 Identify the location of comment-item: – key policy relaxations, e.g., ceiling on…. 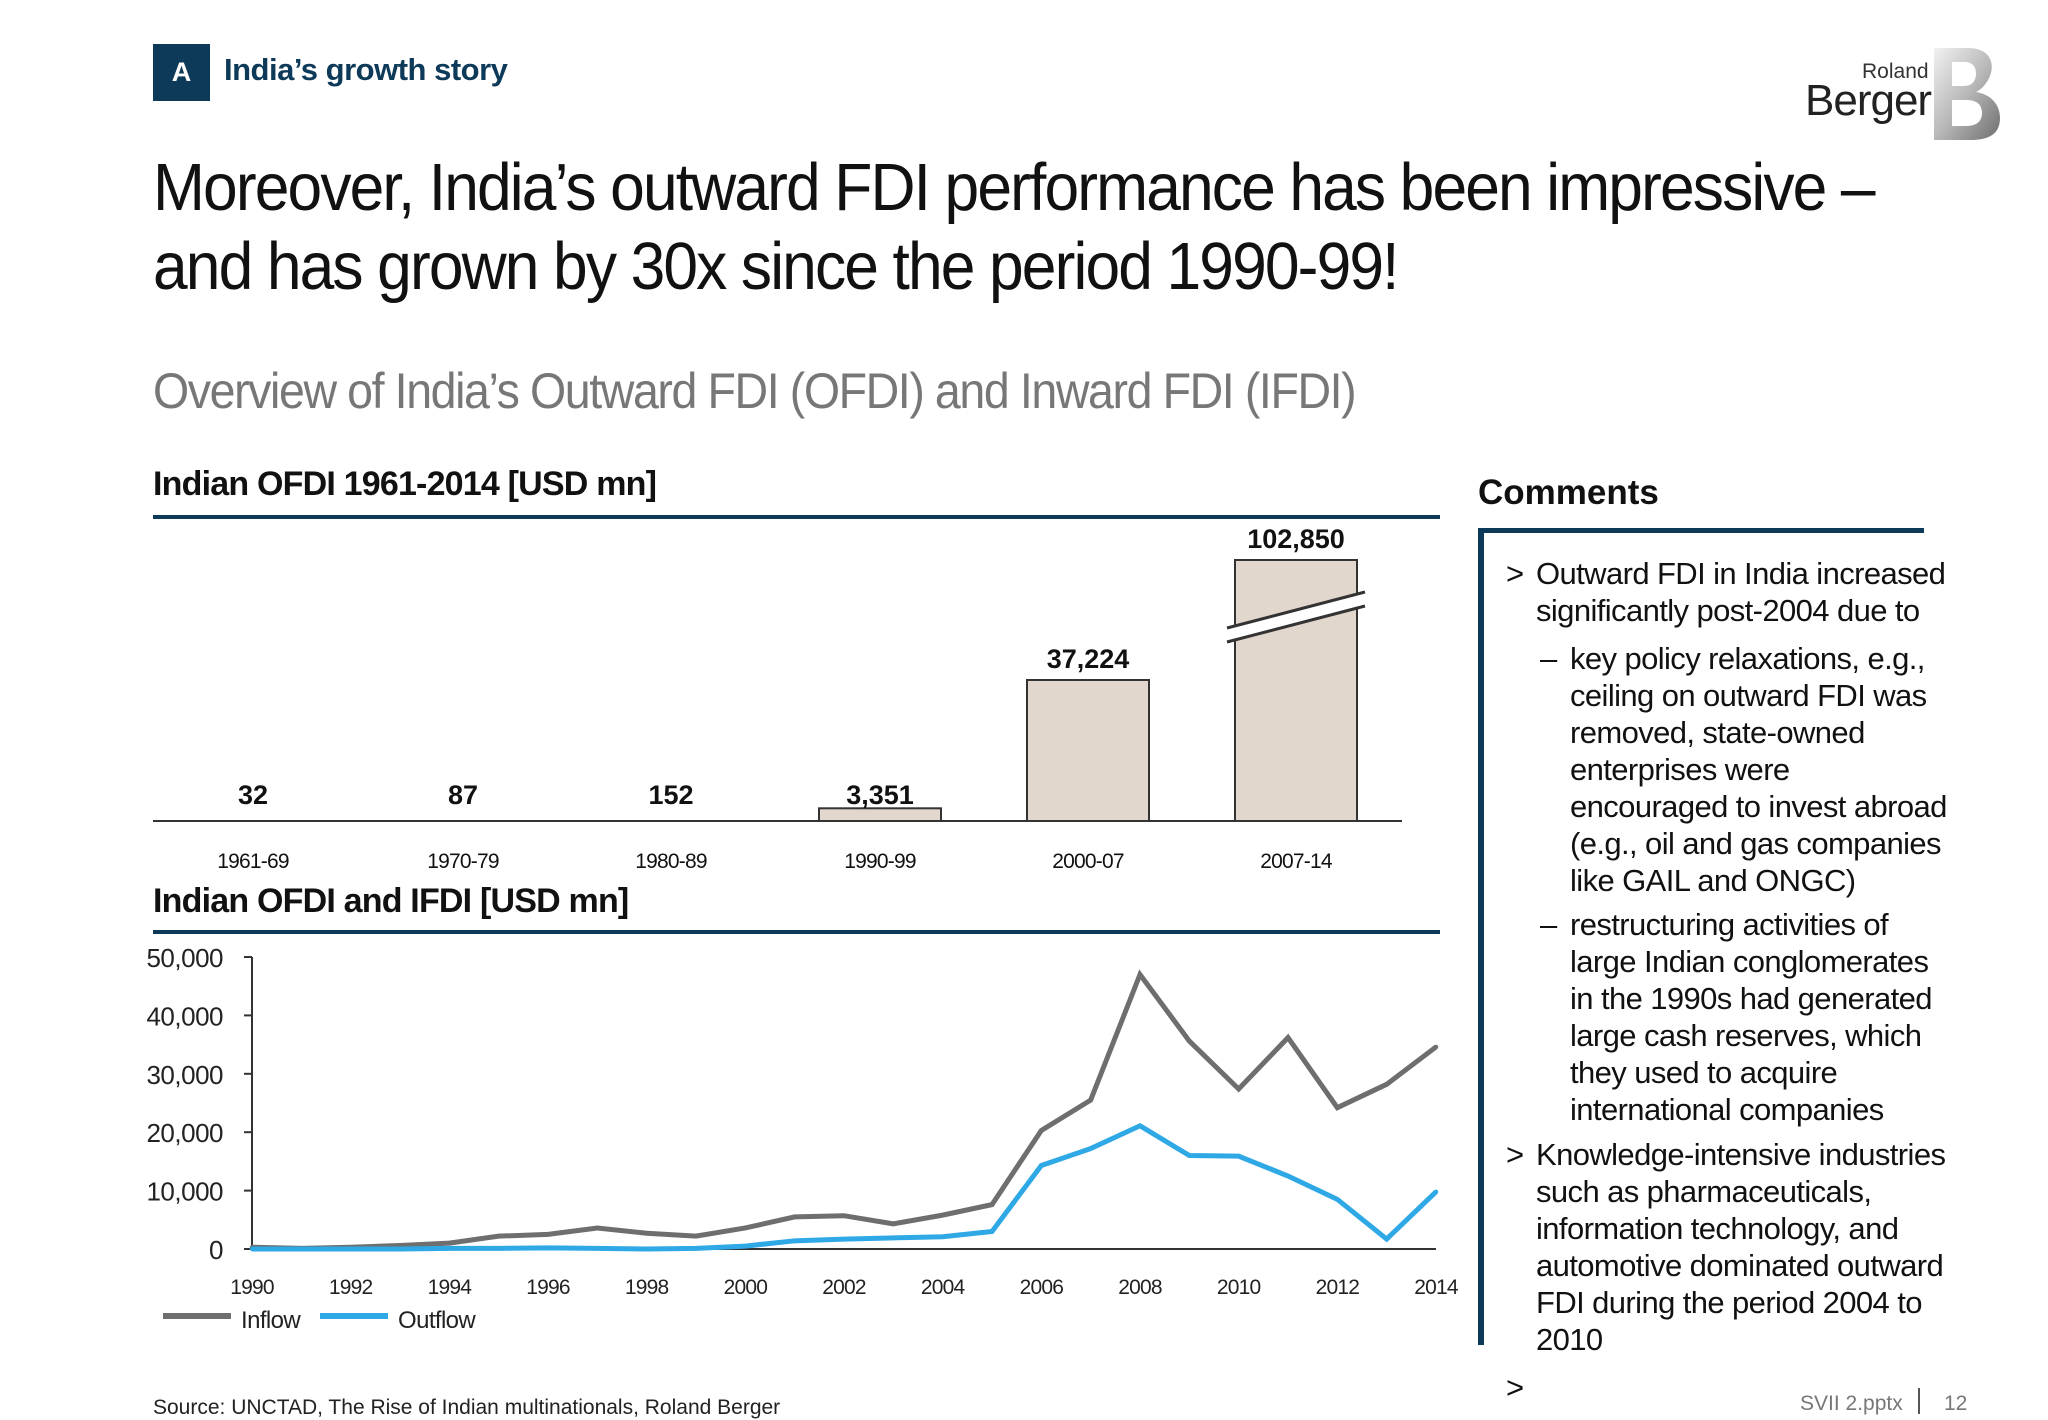
(1743, 769).